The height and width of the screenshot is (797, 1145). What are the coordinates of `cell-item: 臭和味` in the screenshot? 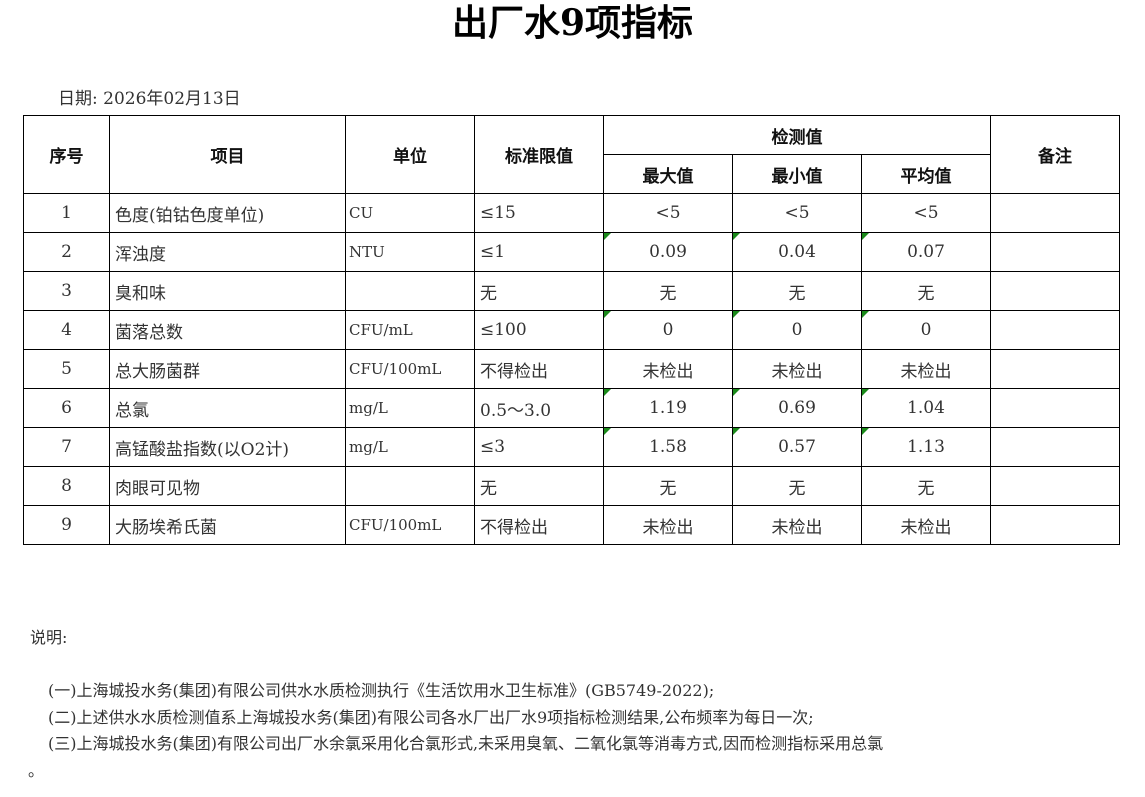 It's located at (227, 291).